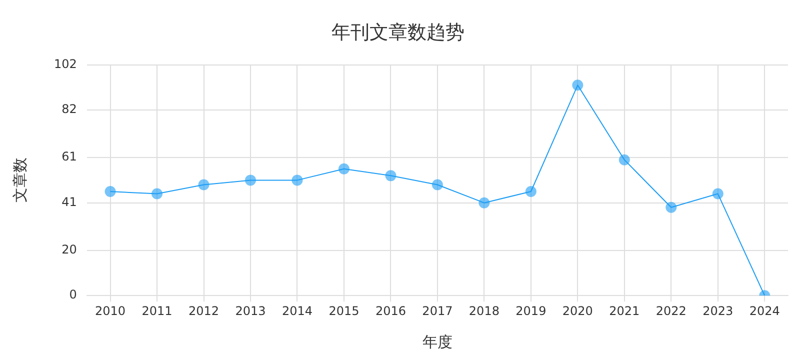  Describe the element at coordinates (204, 311) in the screenshot. I see `x-tick-label: 2012` at that location.